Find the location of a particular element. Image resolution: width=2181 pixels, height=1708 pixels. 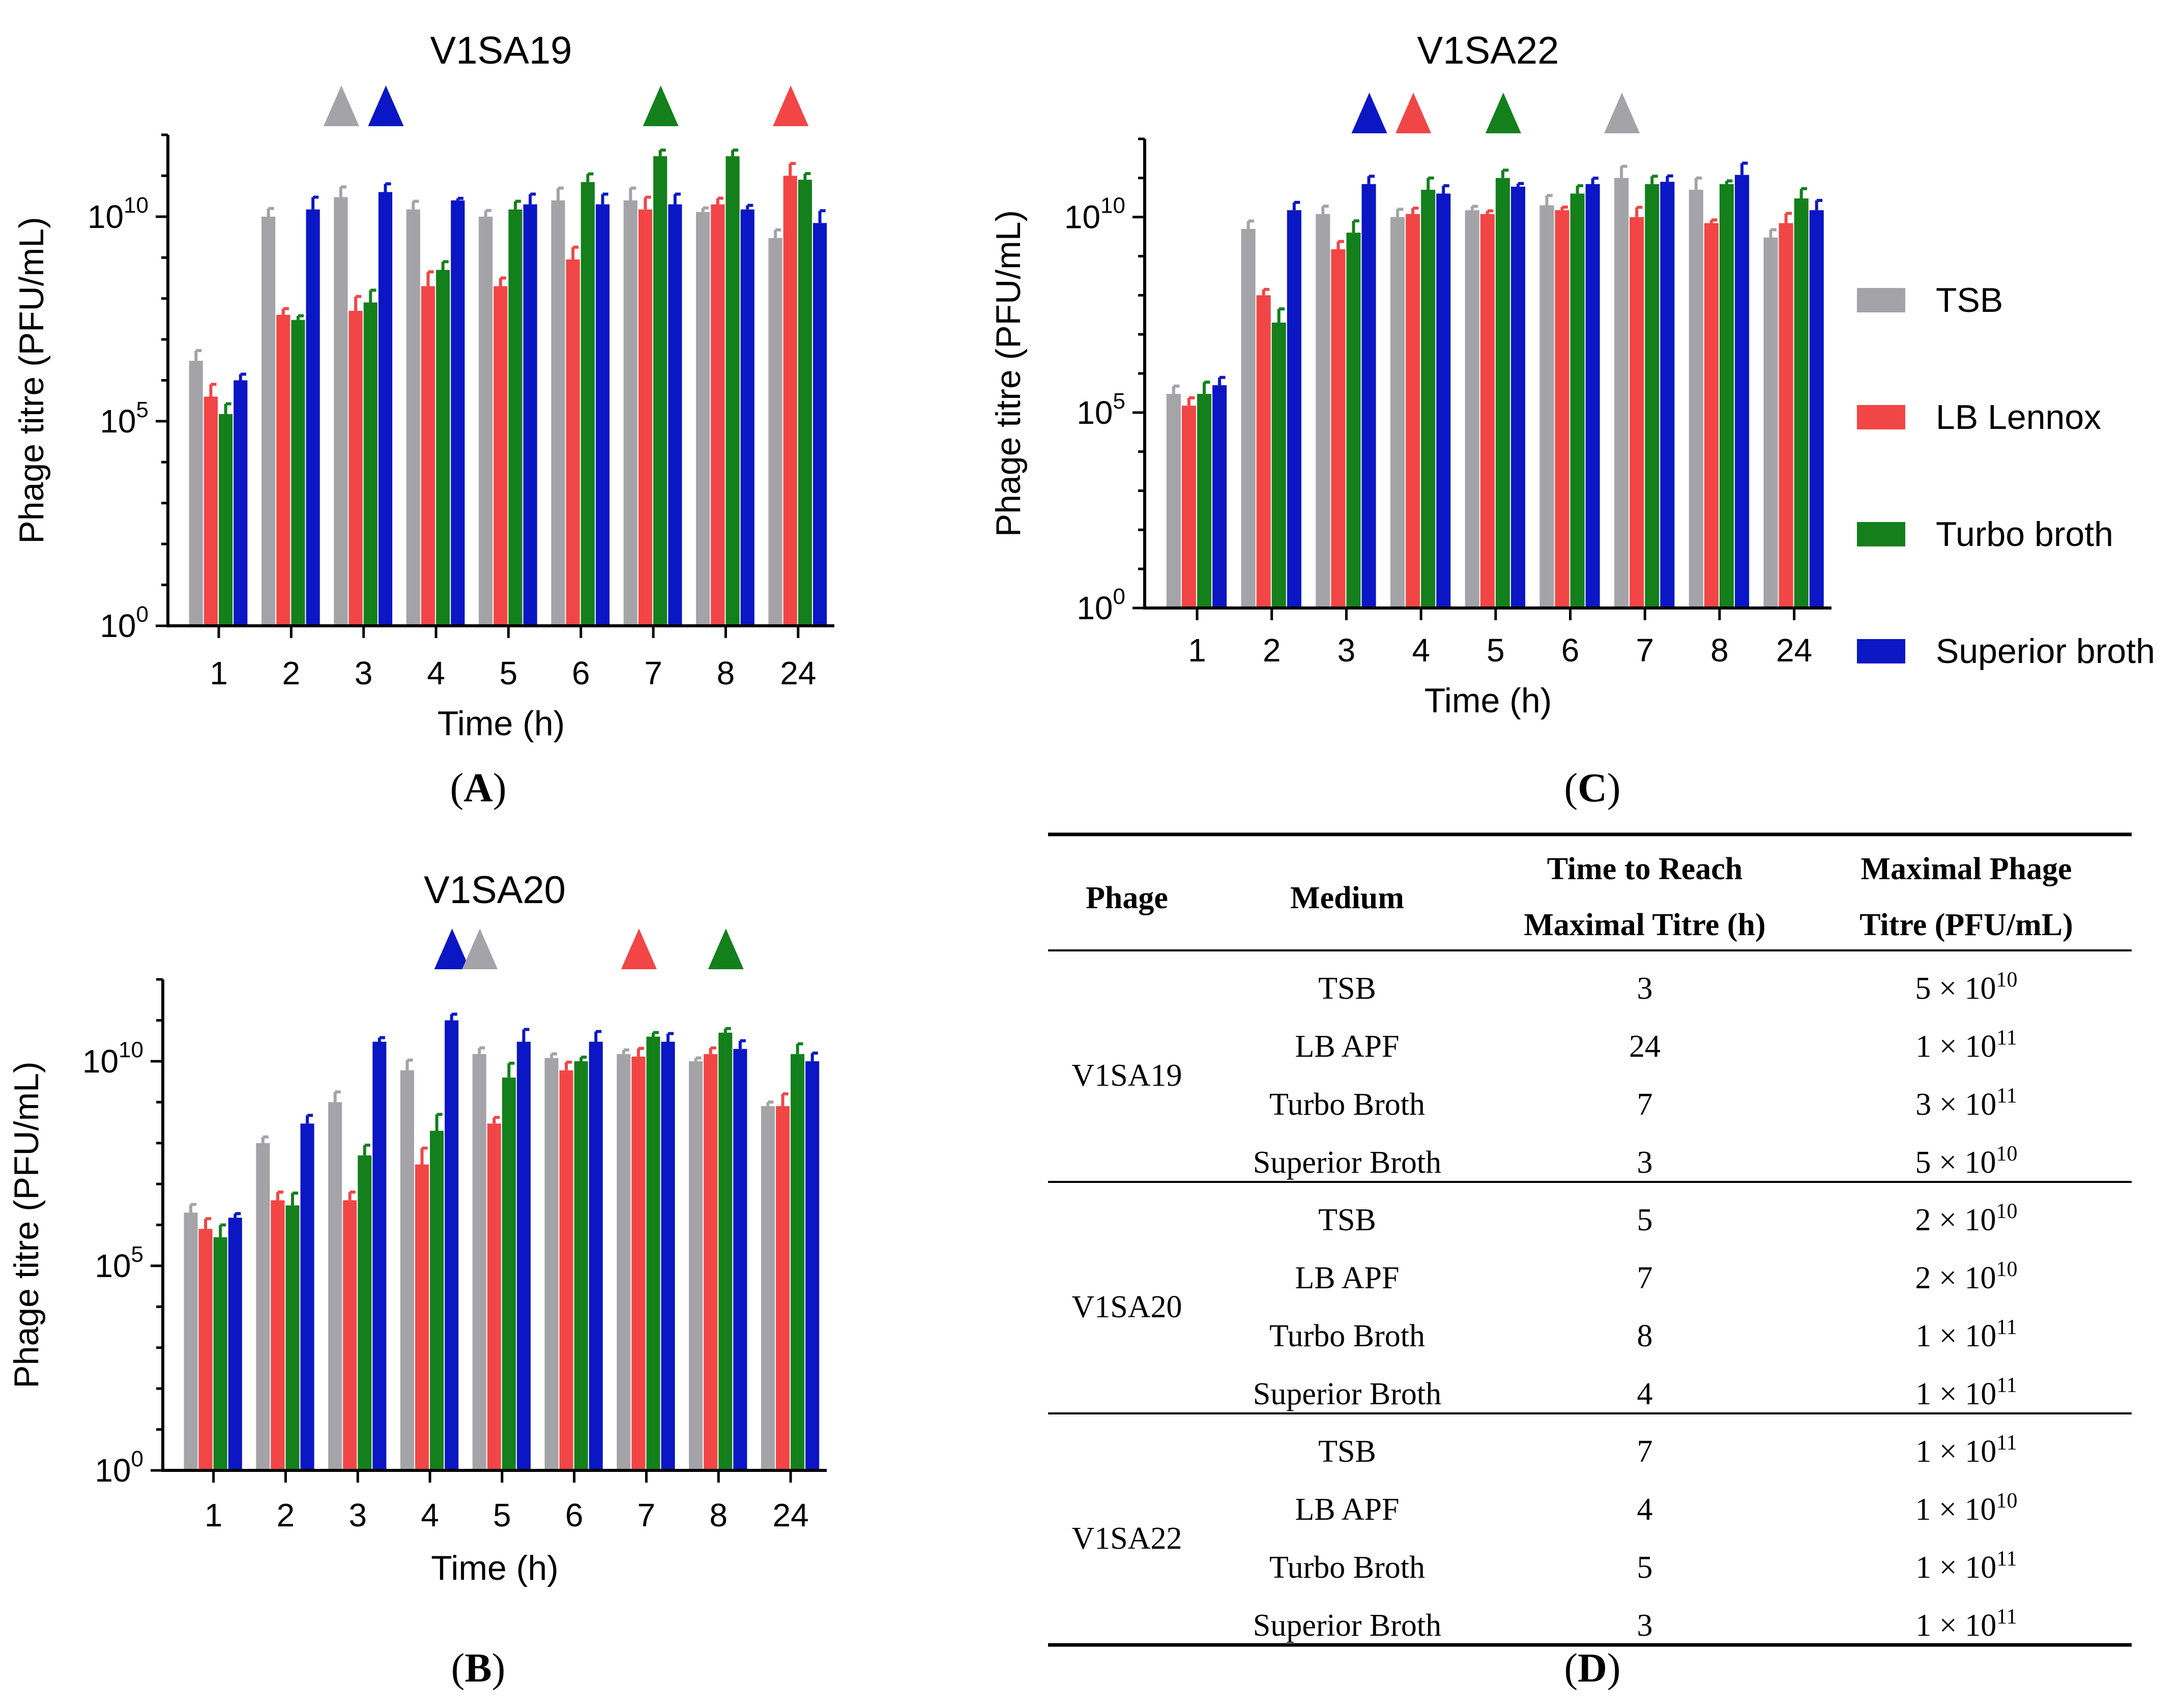

chart-title: V1SA20 is located at coordinates (495, 891).